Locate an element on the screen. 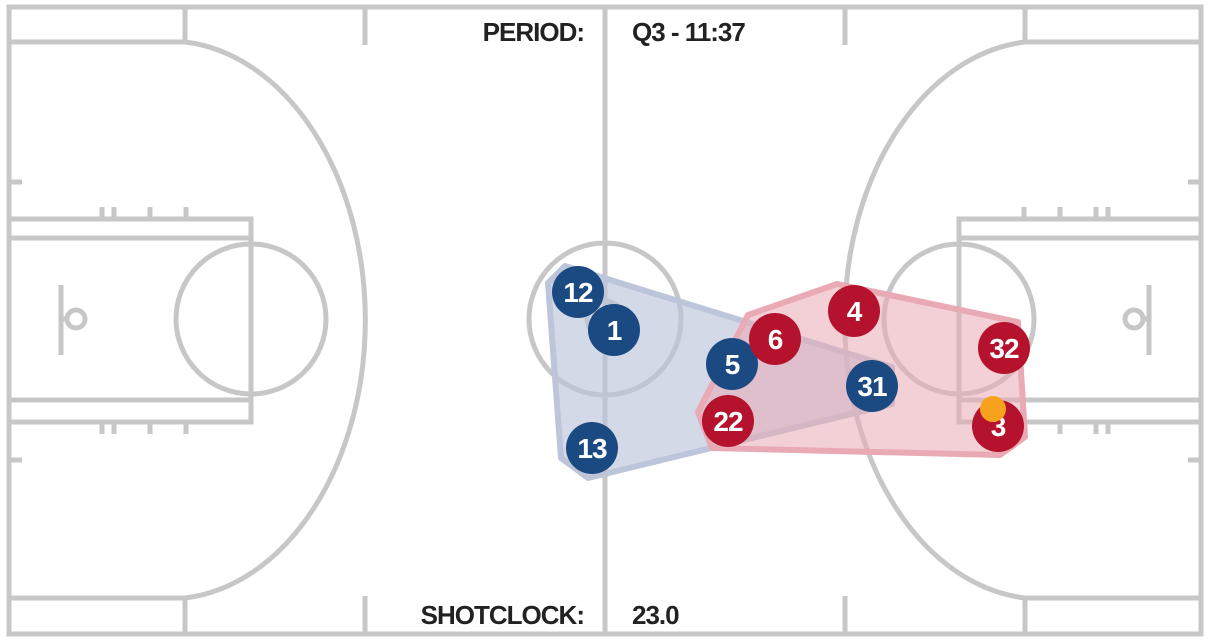 Image resolution: width=1208 pixels, height=641 pixels. player-marker: 22 is located at coordinates (728, 421).